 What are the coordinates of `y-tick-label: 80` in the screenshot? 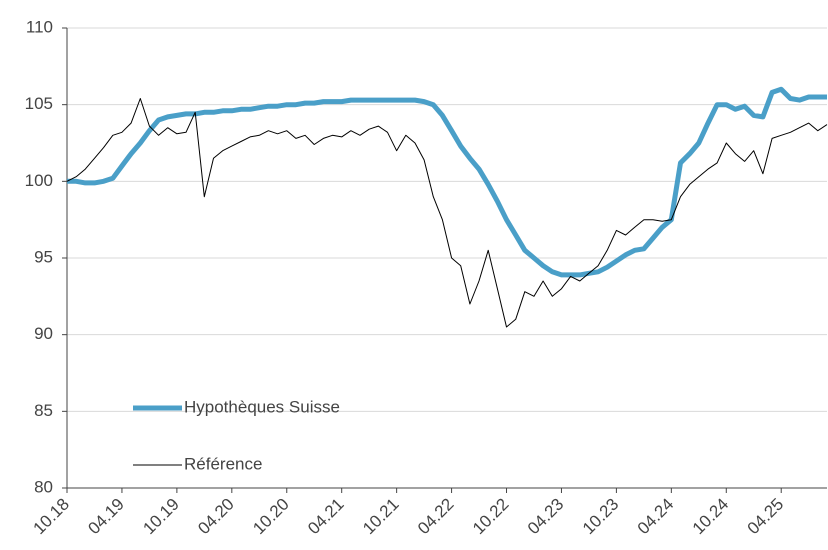 It's located at (43, 486).